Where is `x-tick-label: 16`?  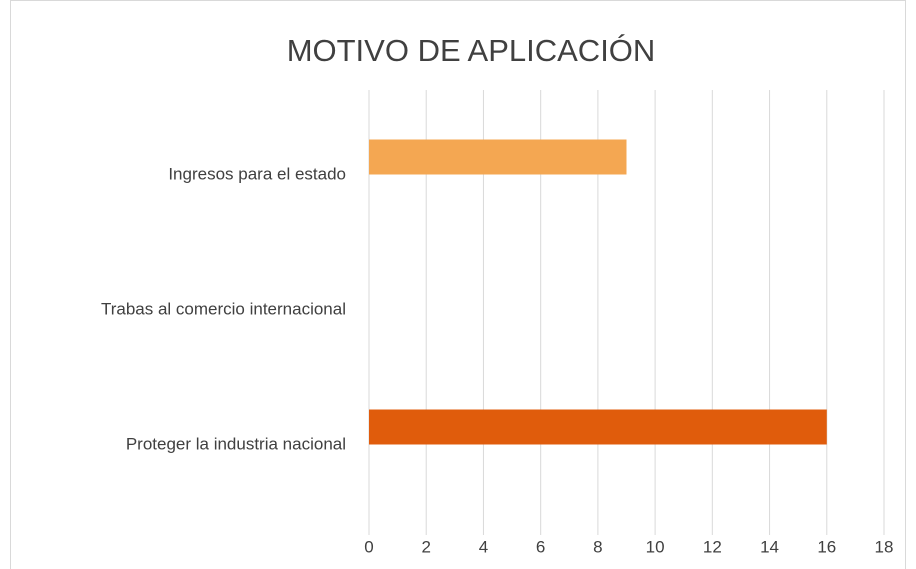
x-tick-label: 16 is located at coordinates (826, 546).